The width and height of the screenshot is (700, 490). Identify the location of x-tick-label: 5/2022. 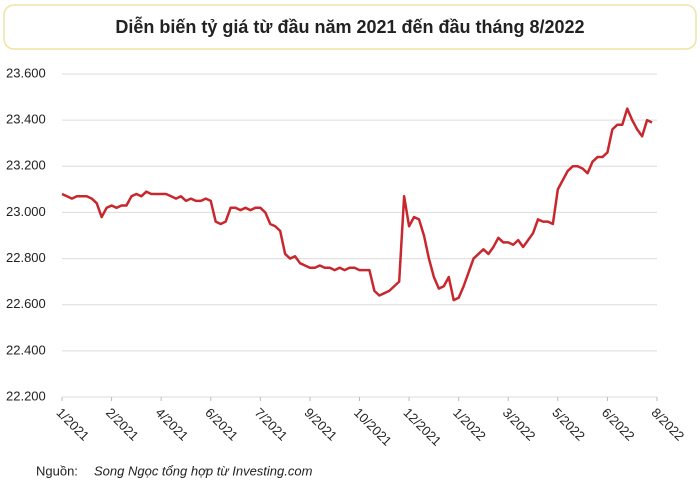
(568, 424).